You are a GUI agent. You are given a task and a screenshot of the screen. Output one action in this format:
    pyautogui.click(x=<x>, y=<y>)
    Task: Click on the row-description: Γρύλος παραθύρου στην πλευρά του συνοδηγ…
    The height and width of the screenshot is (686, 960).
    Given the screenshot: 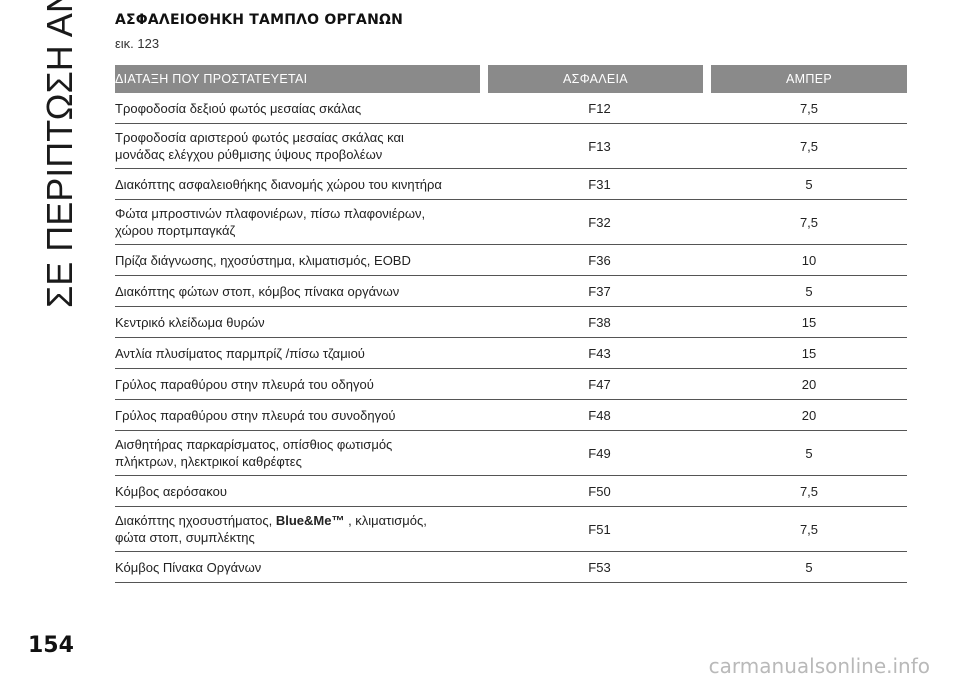 What is the action you would take?
    pyautogui.click(x=301, y=415)
    